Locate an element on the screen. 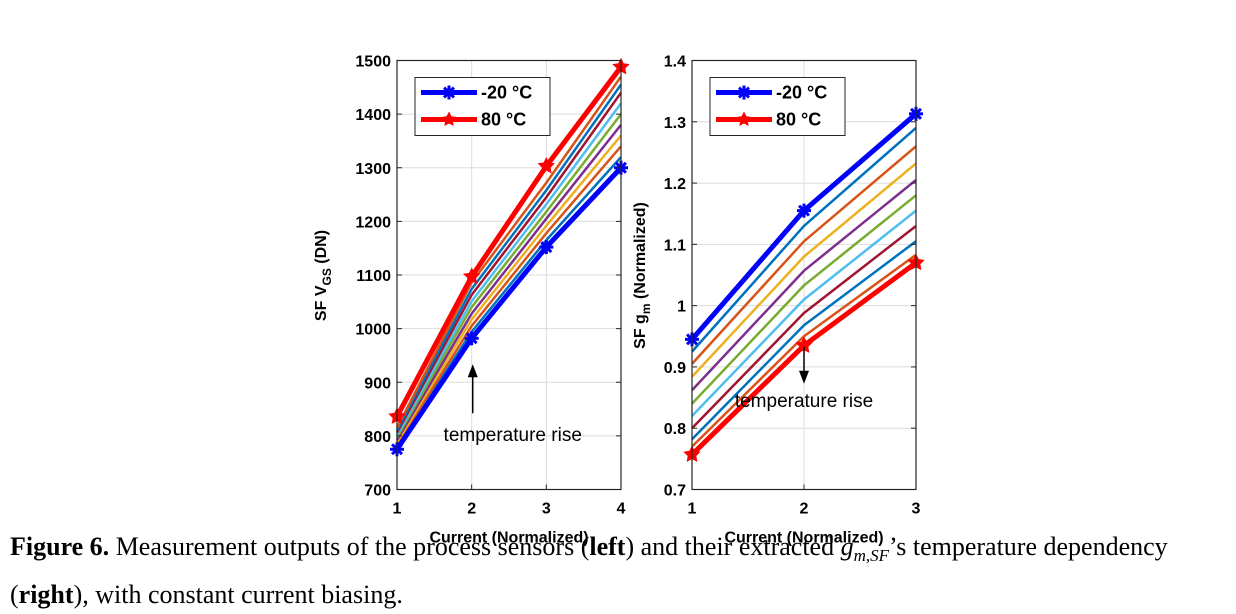 This screenshot has width=1236, height=614. series-line-cold is located at coordinates (508, 308).